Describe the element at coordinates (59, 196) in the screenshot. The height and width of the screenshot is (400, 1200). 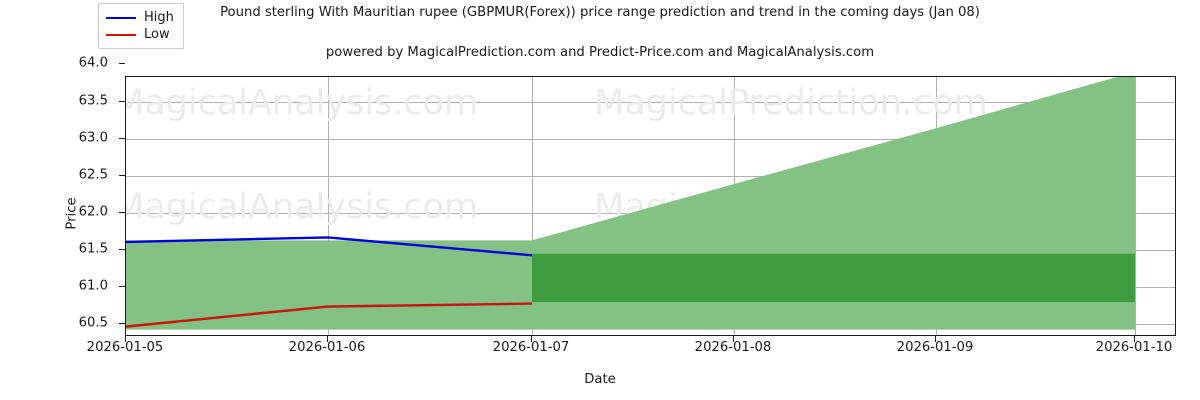
I see `y-axis-tick-labels: 60.5 61.0 61.5 62.0 62.5 63.0 63.5 64.0` at that location.